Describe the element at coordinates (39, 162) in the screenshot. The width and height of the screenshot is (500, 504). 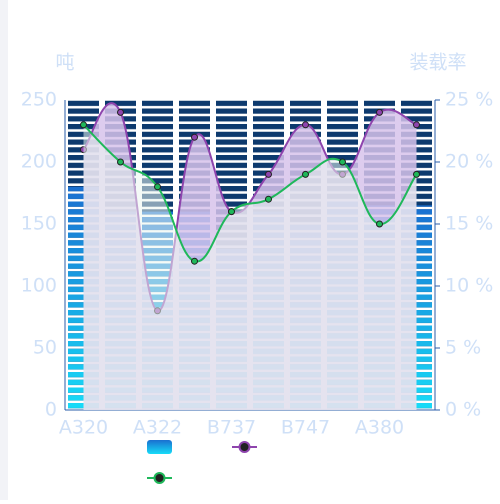
I see `y-tick-label: 200` at that location.